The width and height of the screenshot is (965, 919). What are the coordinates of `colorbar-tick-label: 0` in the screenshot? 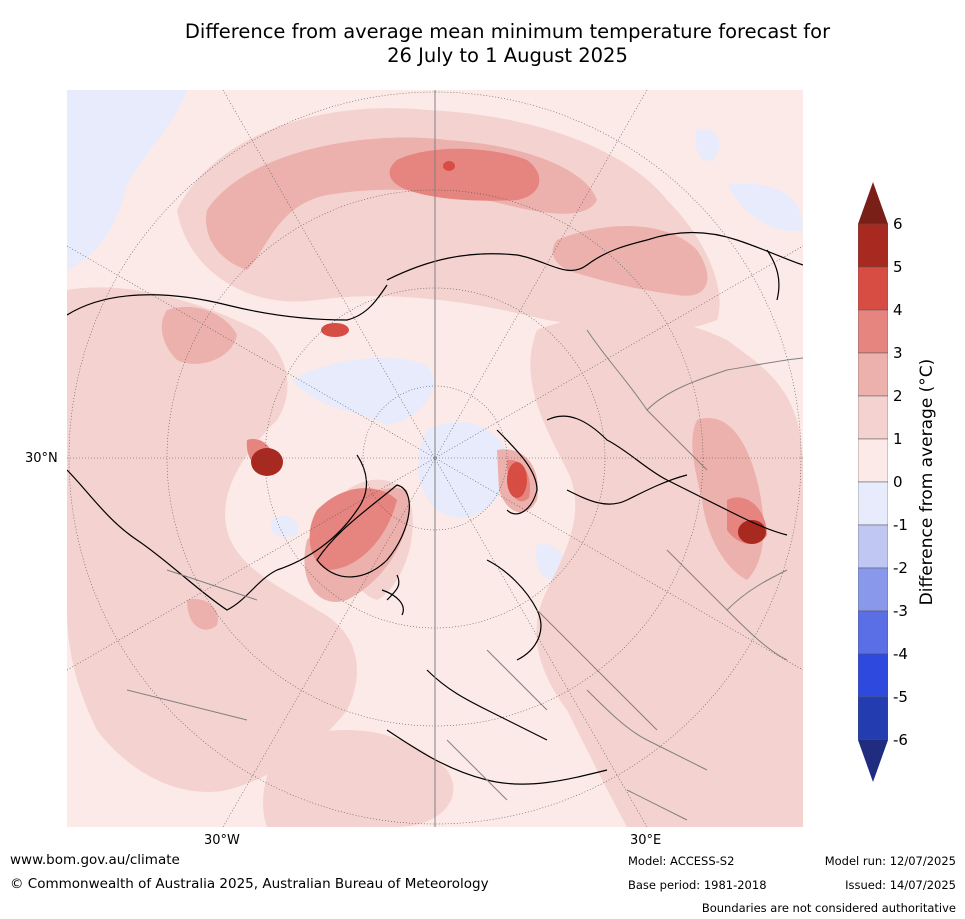 It's located at (898, 482).